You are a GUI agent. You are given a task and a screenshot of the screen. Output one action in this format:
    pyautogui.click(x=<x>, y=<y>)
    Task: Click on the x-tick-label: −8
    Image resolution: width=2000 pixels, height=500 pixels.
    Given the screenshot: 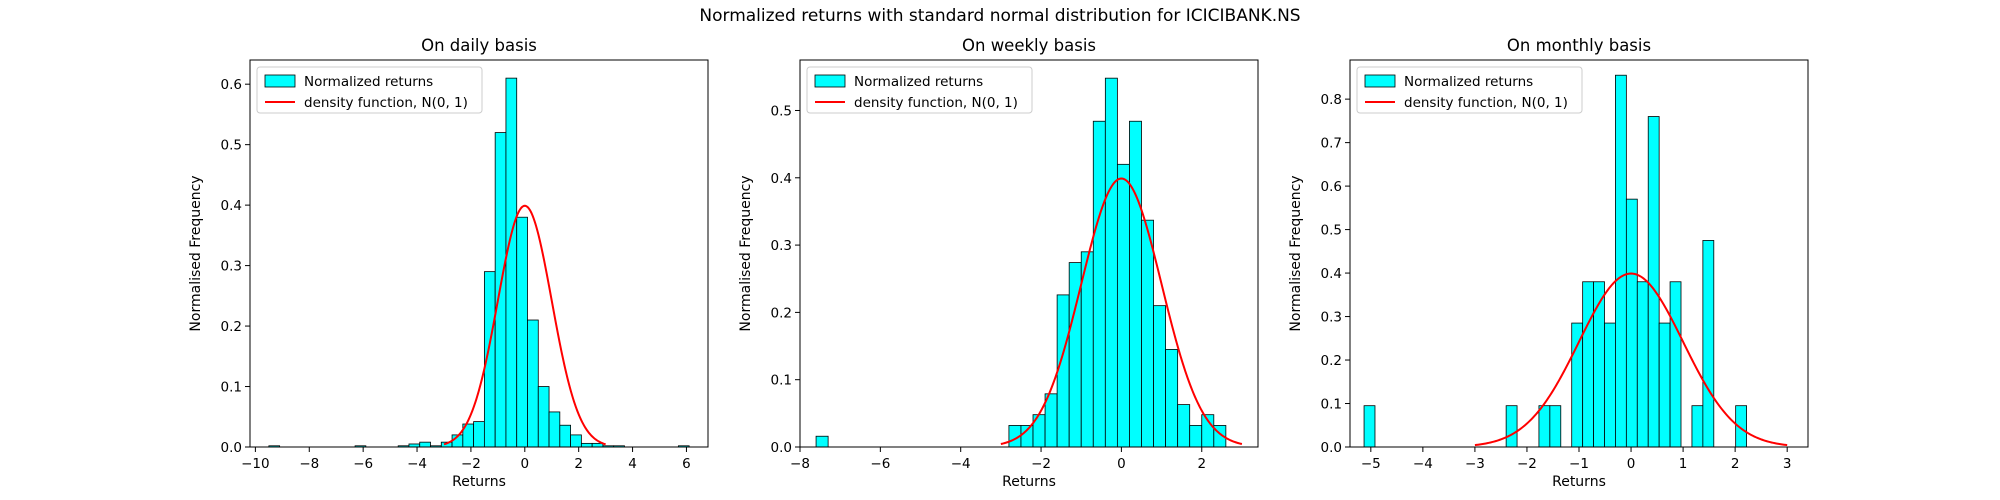 What is the action you would take?
    pyautogui.click(x=800, y=464)
    